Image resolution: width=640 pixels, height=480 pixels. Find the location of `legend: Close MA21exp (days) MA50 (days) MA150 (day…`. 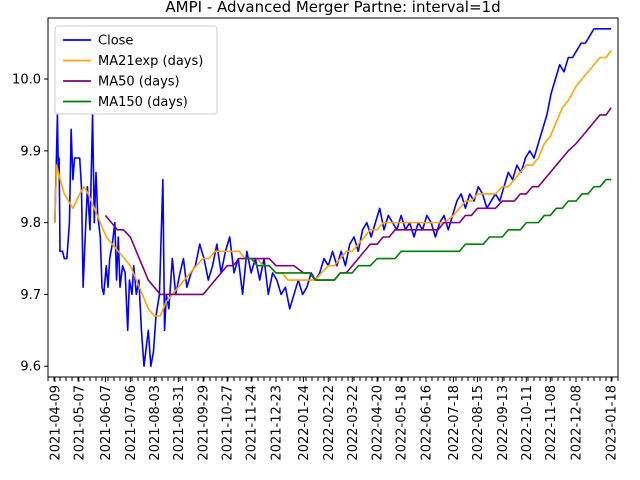

legend: Close MA21exp (days) MA50 (days) MA150 (day… is located at coordinates (136, 70).